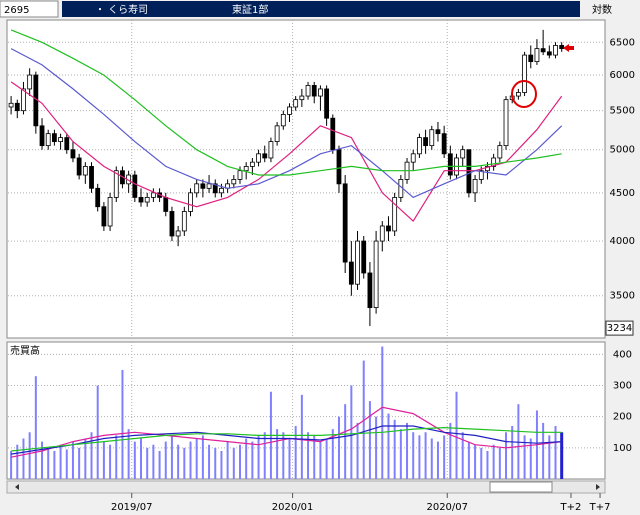  I want to click on volume-moving-average, so click(286, 439).